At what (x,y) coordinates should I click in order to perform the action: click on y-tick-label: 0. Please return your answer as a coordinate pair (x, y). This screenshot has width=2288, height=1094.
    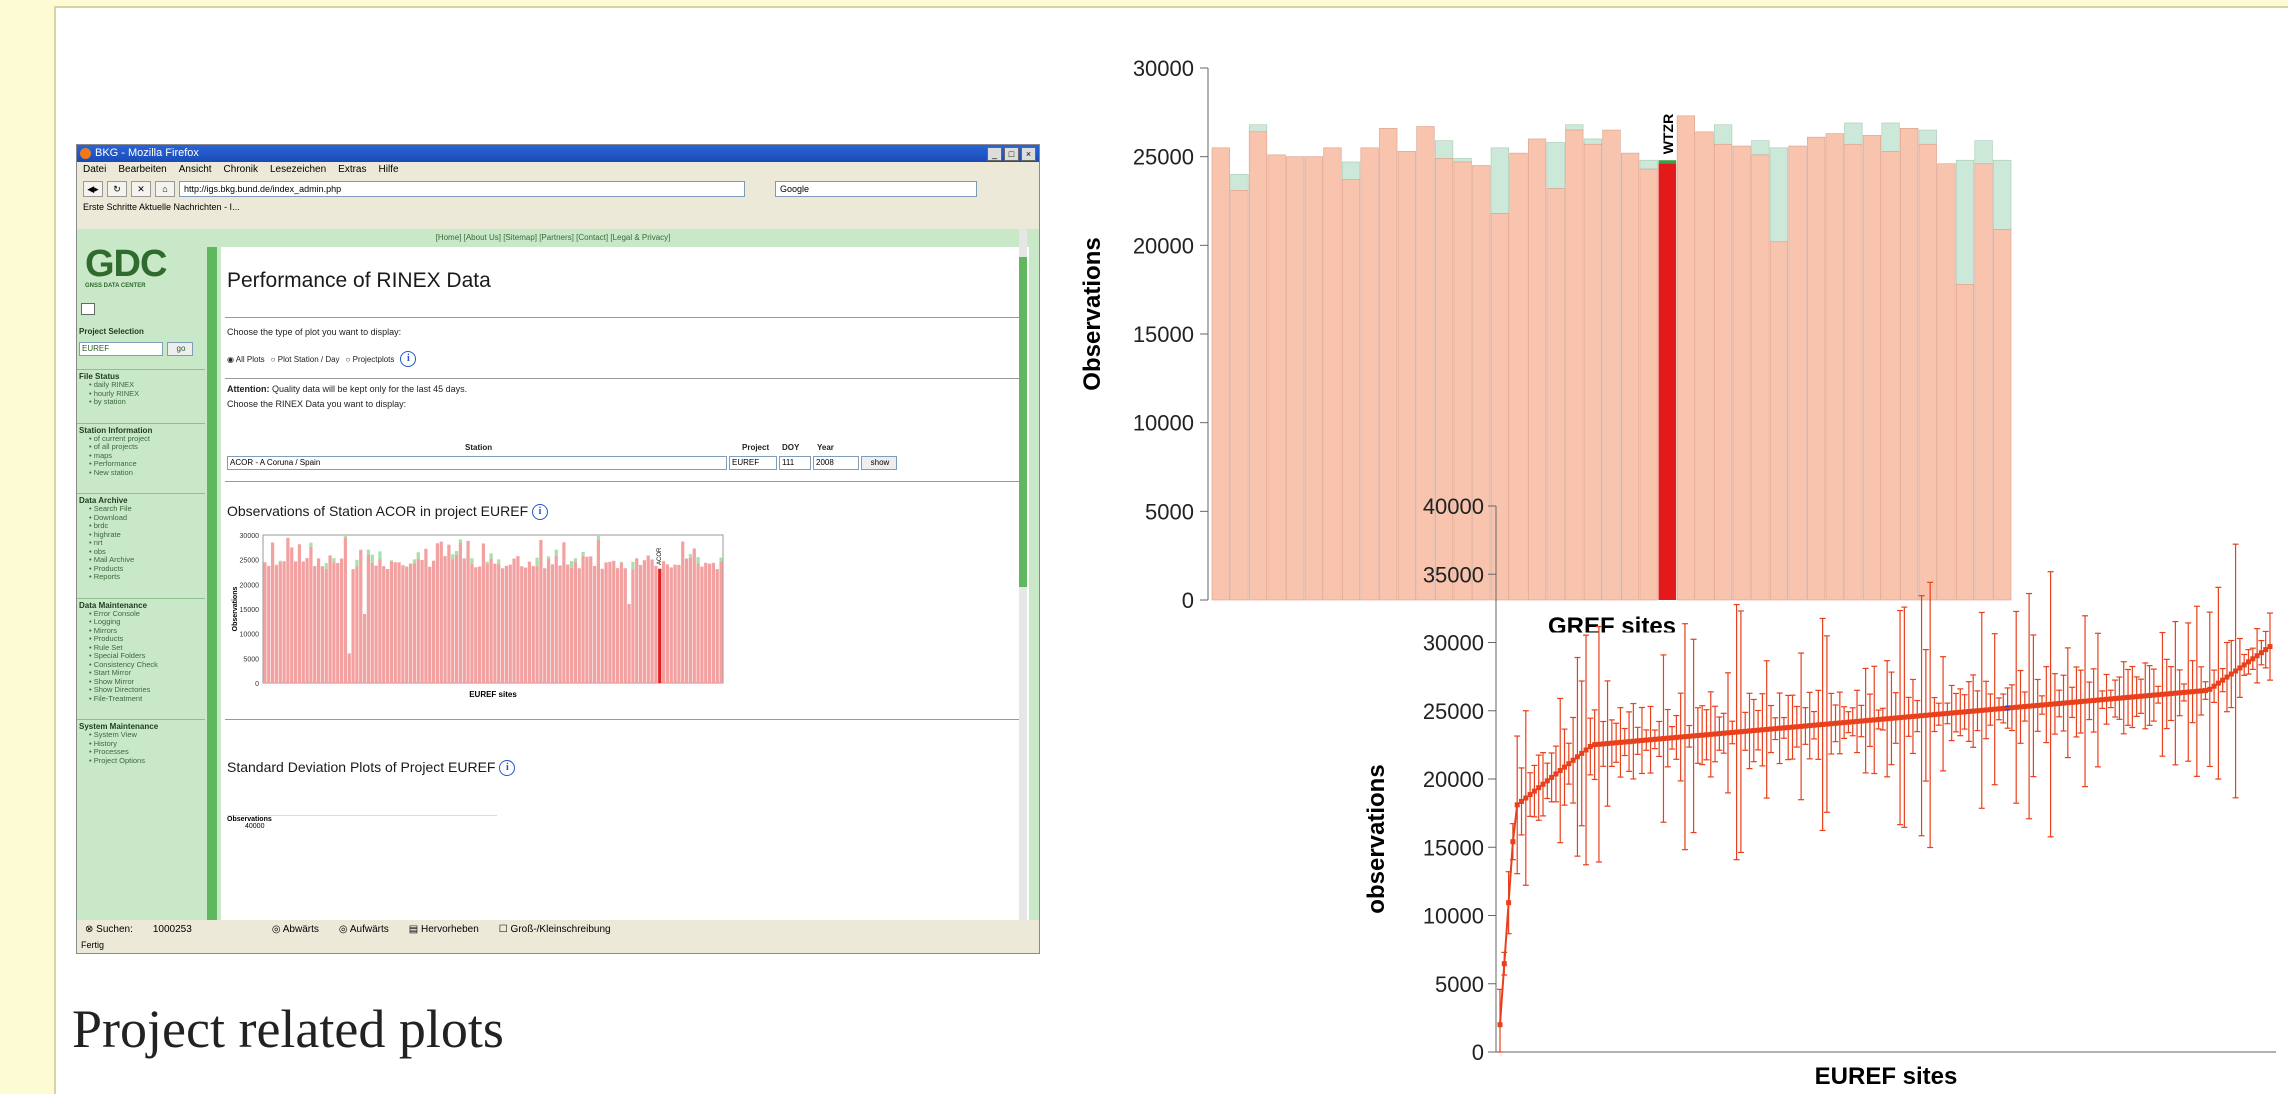
    Looking at the image, I should click on (1188, 600).